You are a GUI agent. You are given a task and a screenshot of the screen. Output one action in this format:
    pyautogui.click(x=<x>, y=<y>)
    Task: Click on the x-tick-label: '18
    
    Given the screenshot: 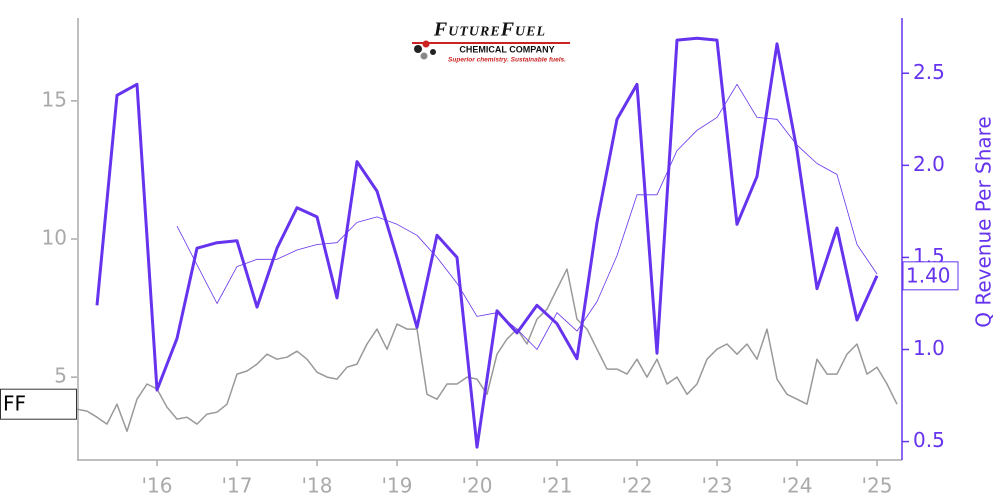 What is the action you would take?
    pyautogui.click(x=317, y=486)
    